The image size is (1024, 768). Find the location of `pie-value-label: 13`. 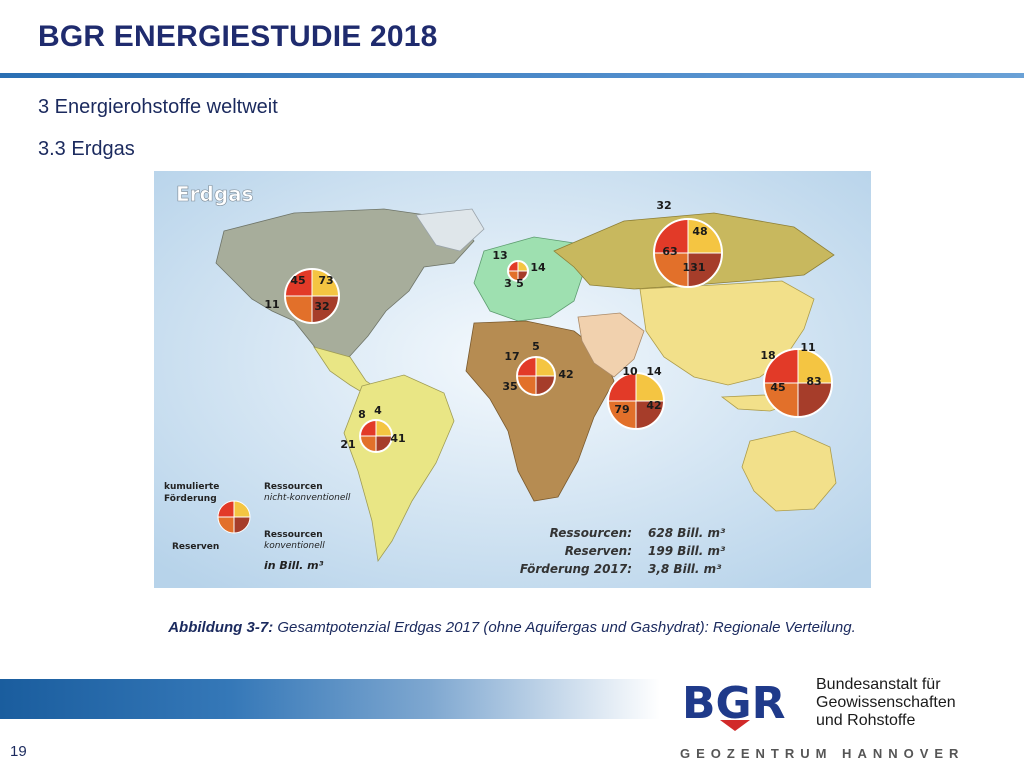

pie-value-label: 13 is located at coordinates (499, 255).